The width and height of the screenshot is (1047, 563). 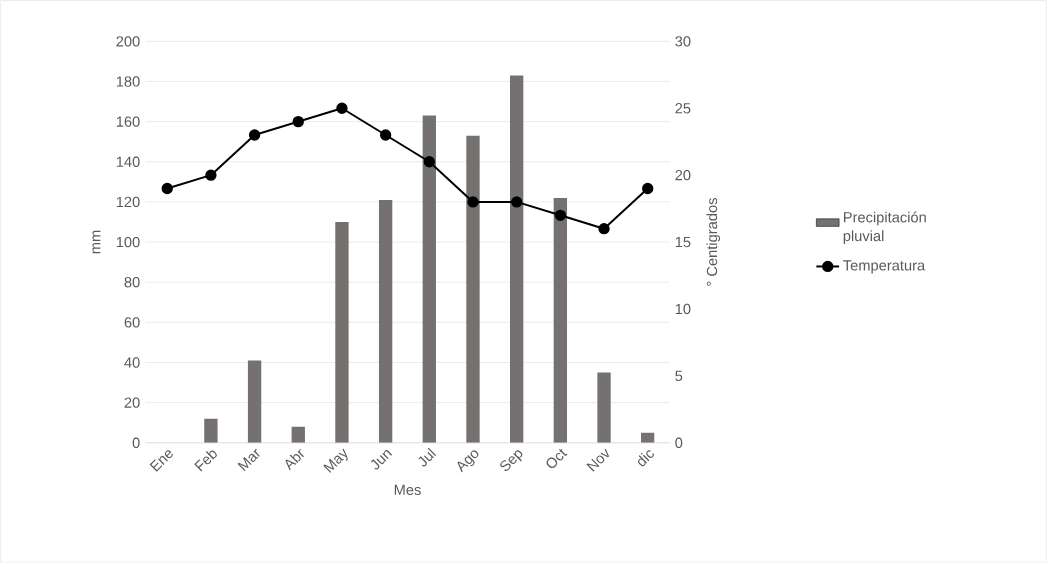 What do you see at coordinates (96, 242) in the screenshot?
I see `y-axis-title: mm` at bounding box center [96, 242].